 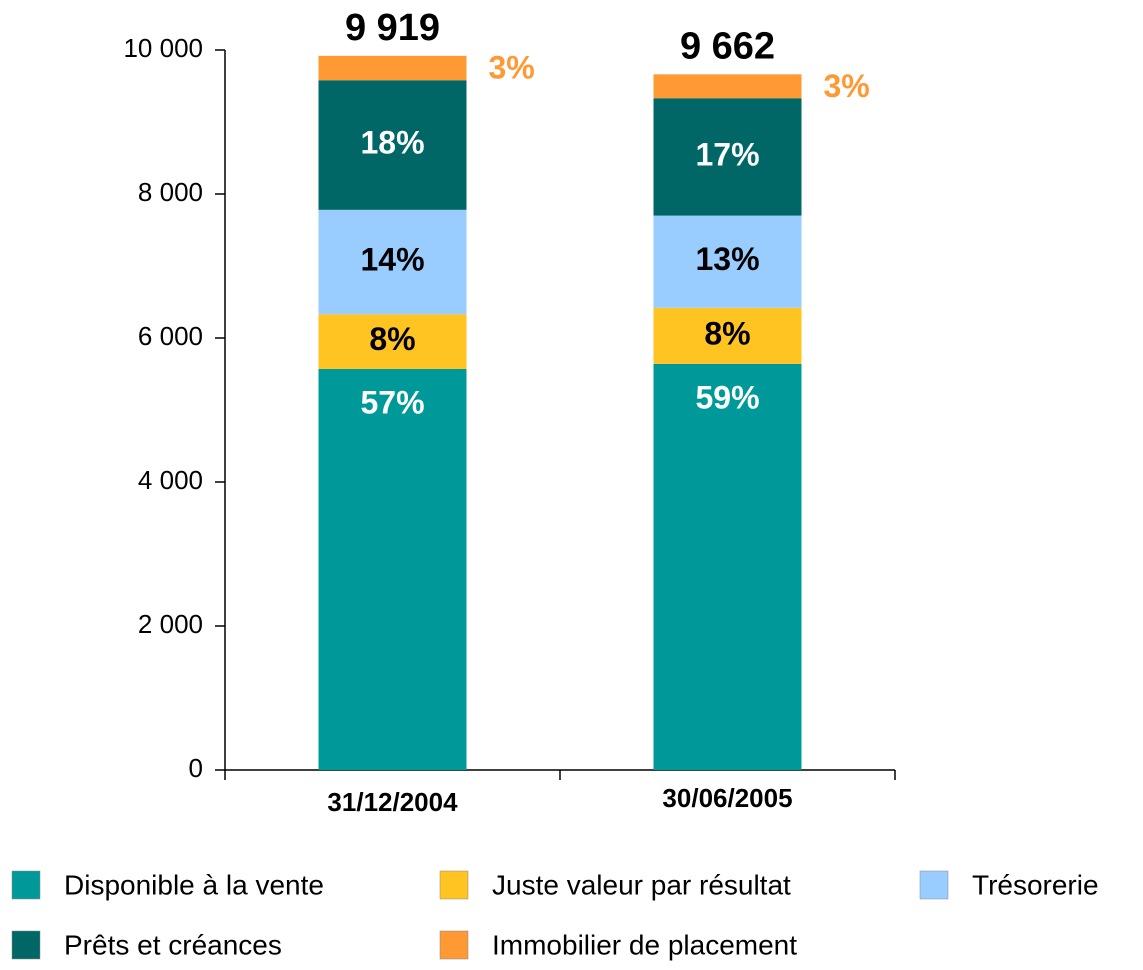 I want to click on segment-label: 13%, so click(x=727, y=259).